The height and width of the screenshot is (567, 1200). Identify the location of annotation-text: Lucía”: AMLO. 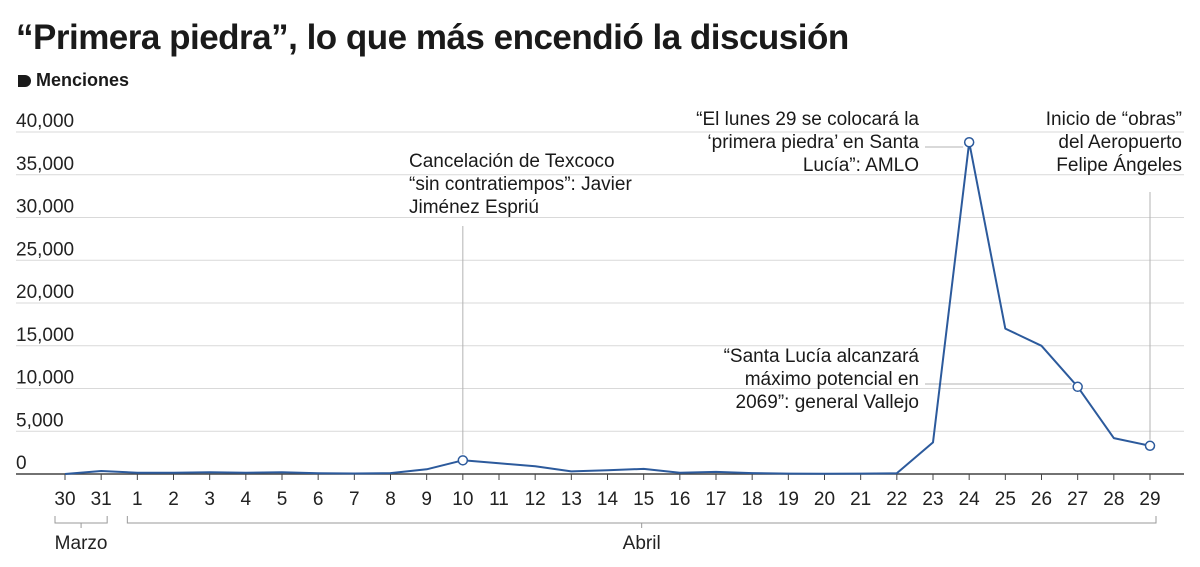
(861, 165).